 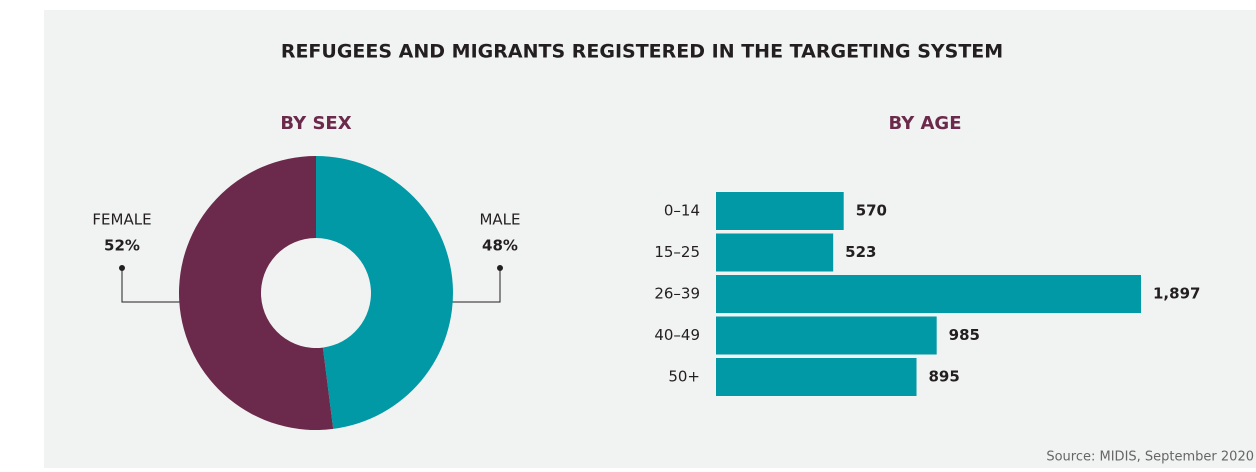 I want to click on y-tick-label: 50+, so click(x=684, y=377).